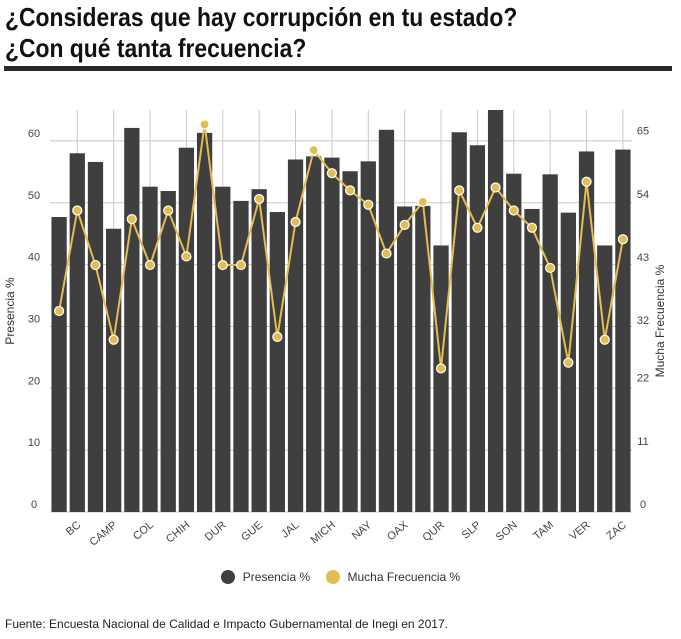 The width and height of the screenshot is (681, 639). What do you see at coordinates (34, 258) in the screenshot?
I see `left-tick-label: 40` at bounding box center [34, 258].